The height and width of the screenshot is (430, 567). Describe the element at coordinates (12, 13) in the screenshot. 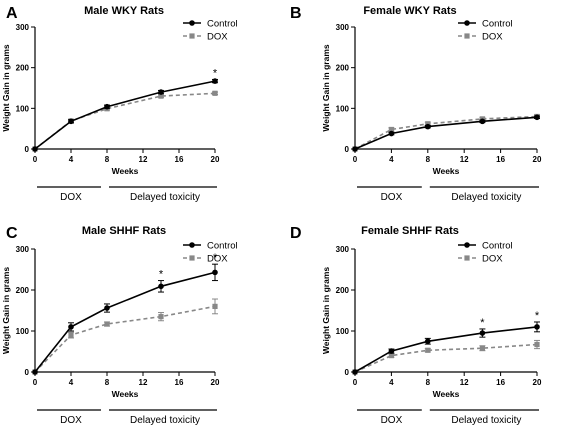

I see `panel-letter: A` at that location.